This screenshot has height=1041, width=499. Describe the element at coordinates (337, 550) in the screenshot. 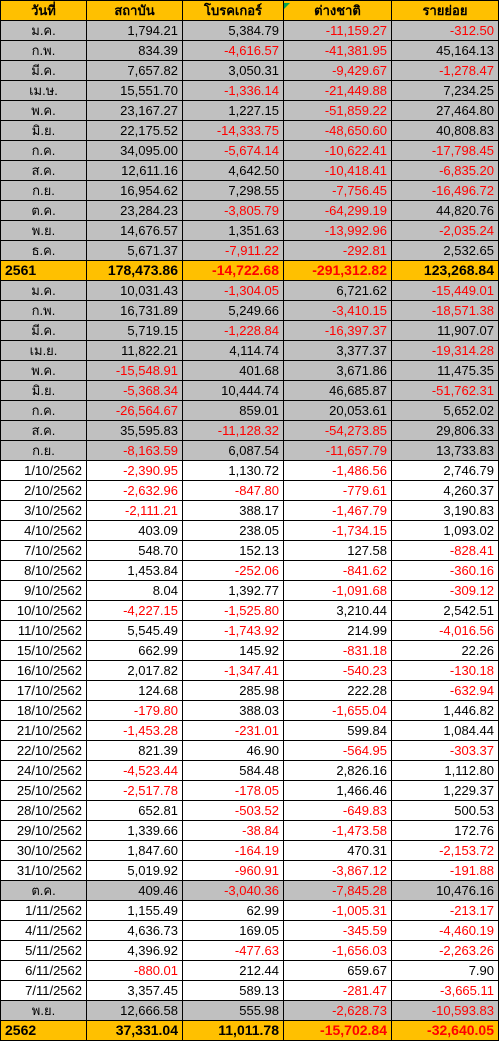

I see `foreign-value-cell: 127.58` at that location.